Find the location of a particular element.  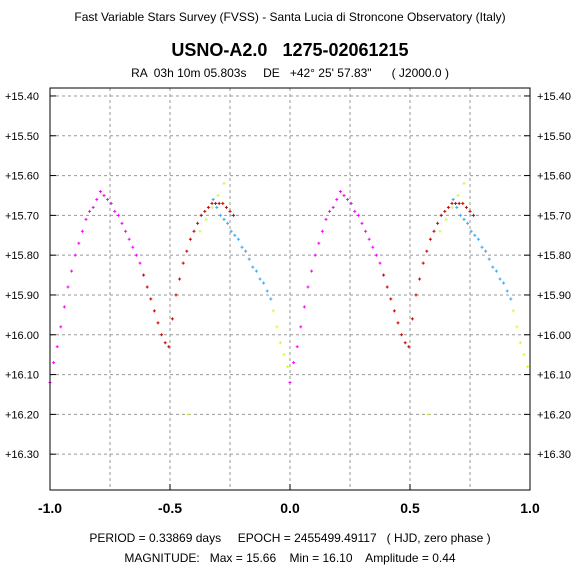

y-tick-label-right: +15.40 is located at coordinates (554, 97).